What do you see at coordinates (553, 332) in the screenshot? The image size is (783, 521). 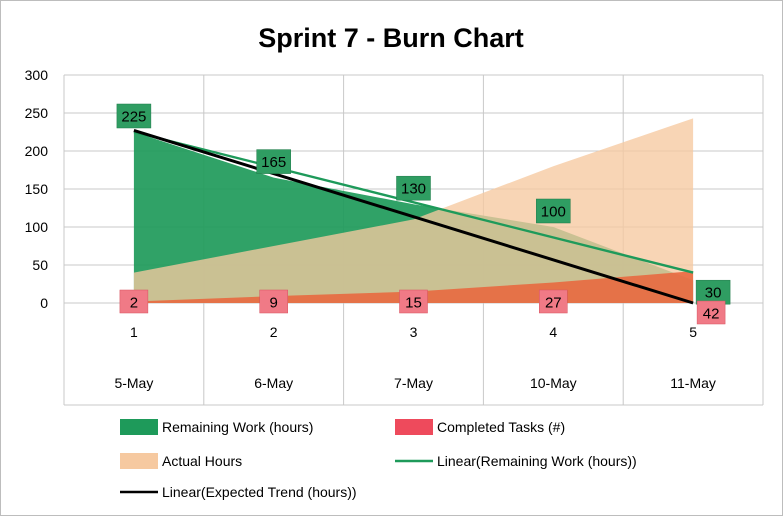 I see `x-number-label: 4` at bounding box center [553, 332].